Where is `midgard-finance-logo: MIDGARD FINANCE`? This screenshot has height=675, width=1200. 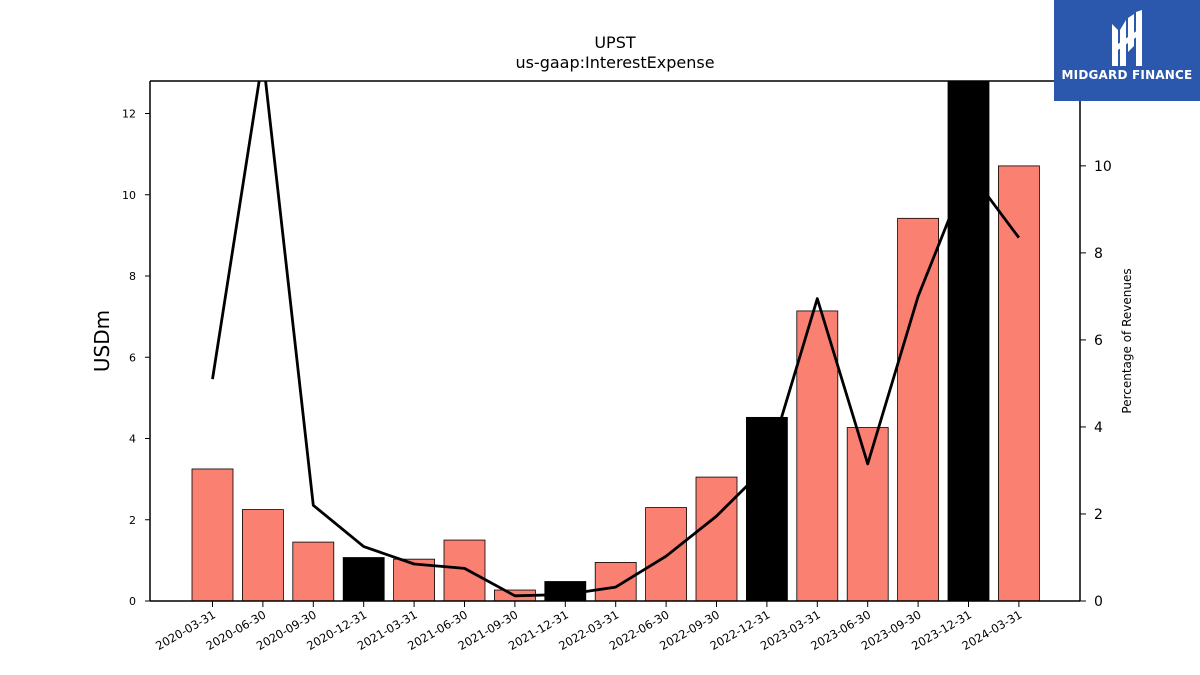 midgard-finance-logo: MIDGARD FINANCE is located at coordinates (1127, 50).